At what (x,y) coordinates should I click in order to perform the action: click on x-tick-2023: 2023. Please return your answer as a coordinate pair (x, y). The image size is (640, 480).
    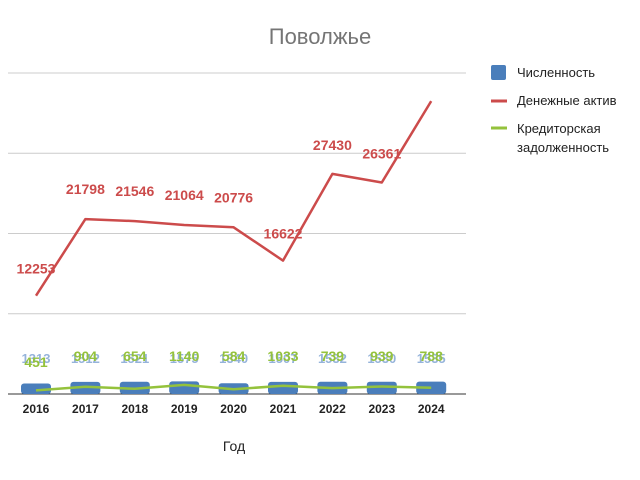
    Looking at the image, I should click on (381, 409).